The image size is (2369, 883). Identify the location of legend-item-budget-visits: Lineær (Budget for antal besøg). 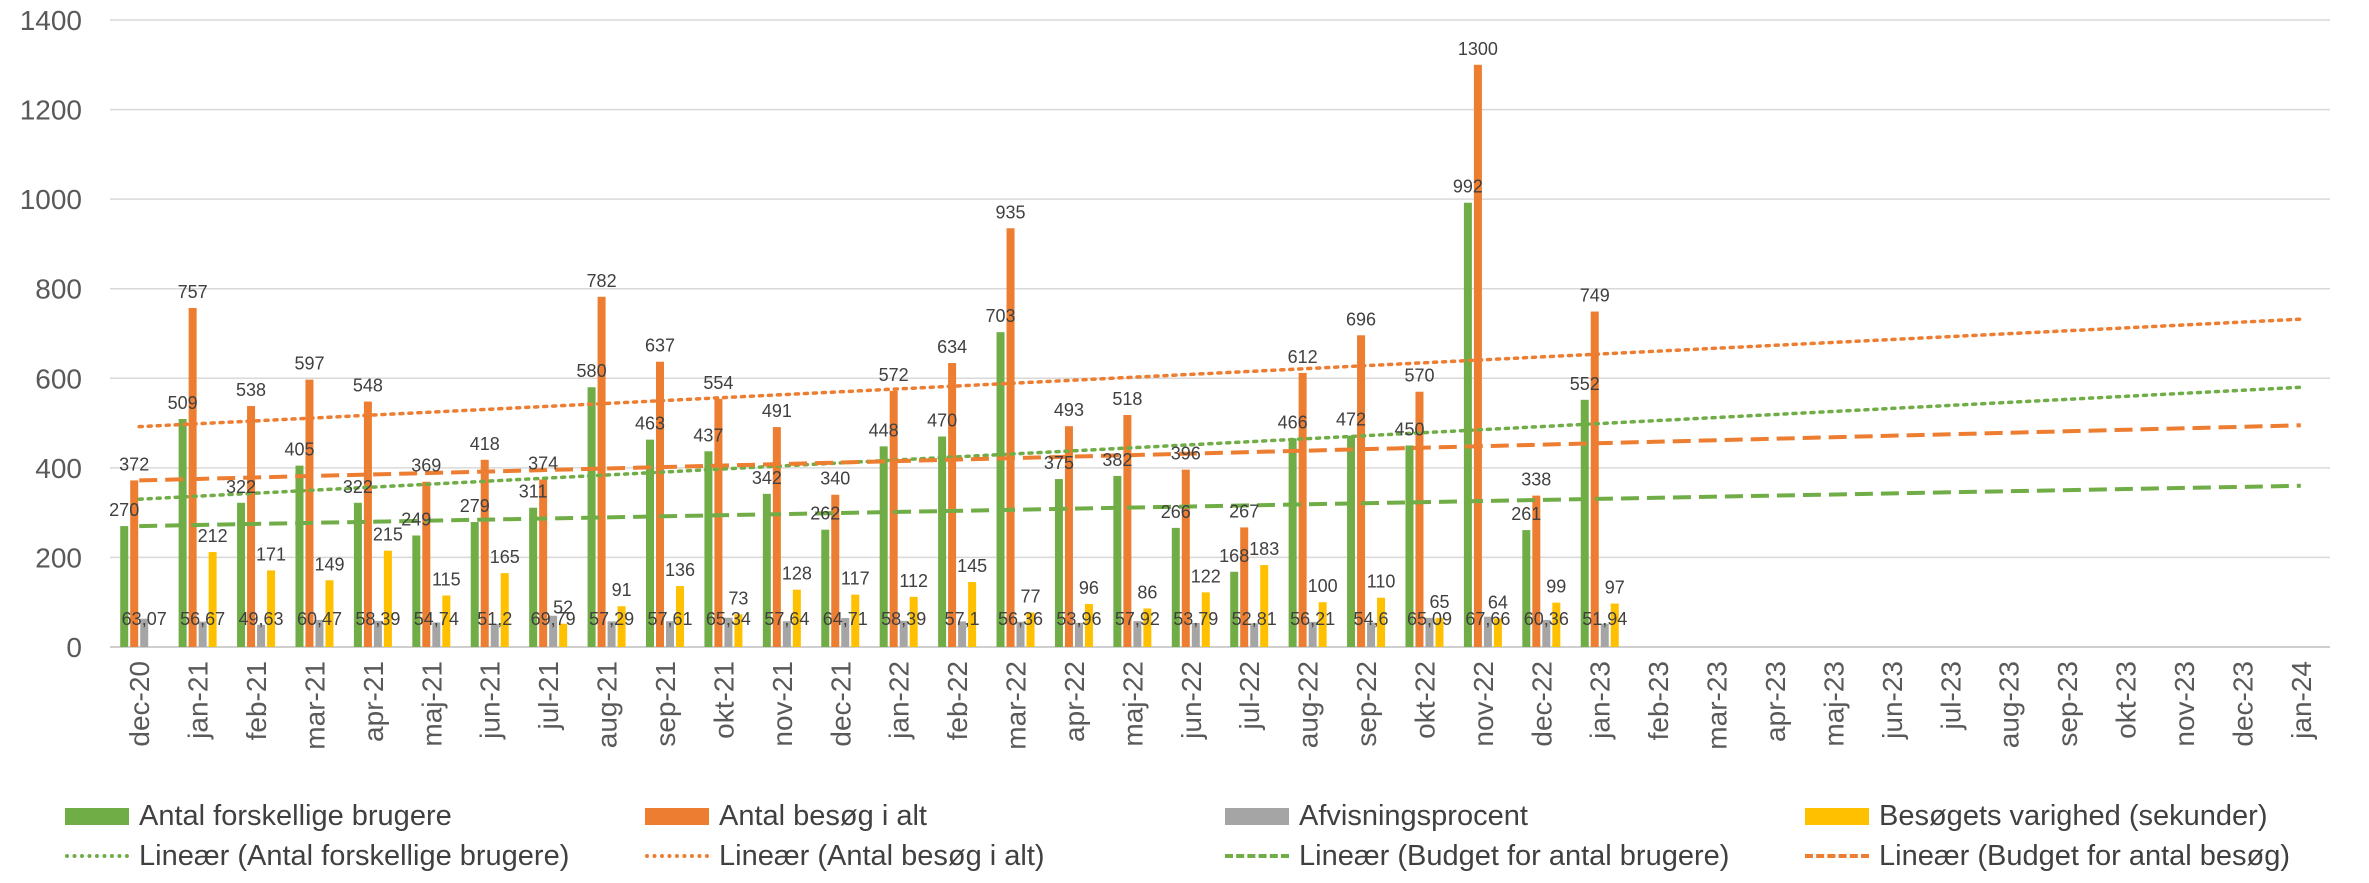
(2047, 856).